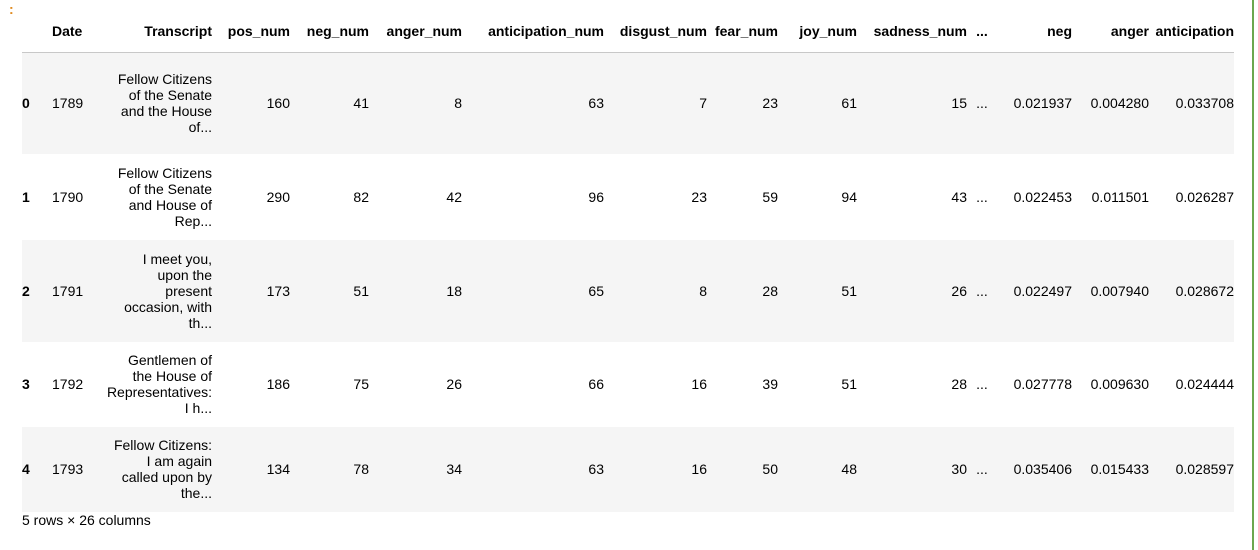  Describe the element at coordinates (454, 384) in the screenshot. I see `cell-anger-num: 26` at that location.